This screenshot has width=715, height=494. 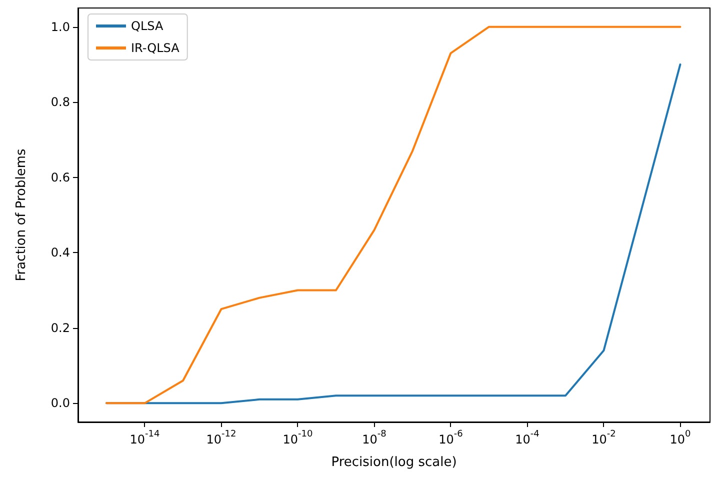 What do you see at coordinates (60, 327) in the screenshot?
I see `y-tick-label: 0.2` at bounding box center [60, 327].